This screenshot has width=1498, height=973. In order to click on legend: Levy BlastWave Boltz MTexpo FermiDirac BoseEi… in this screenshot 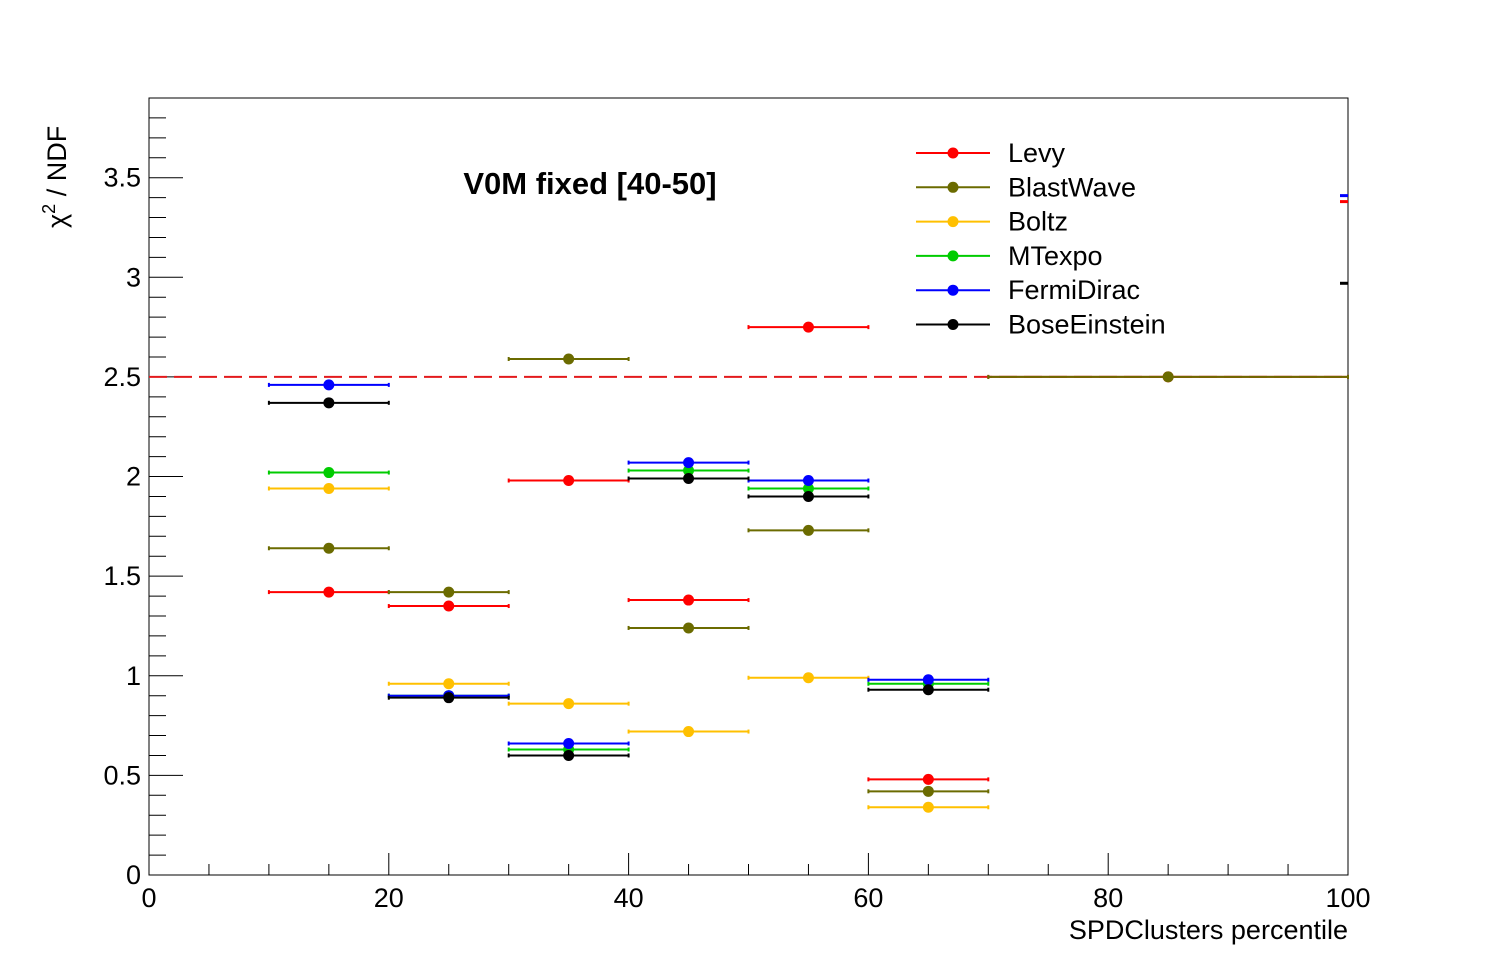, I will do `click(1041, 239)`.